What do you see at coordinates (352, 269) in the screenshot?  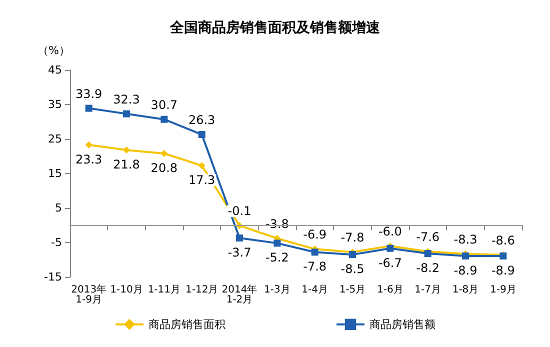 I see `data-label: -8.5` at bounding box center [352, 269].